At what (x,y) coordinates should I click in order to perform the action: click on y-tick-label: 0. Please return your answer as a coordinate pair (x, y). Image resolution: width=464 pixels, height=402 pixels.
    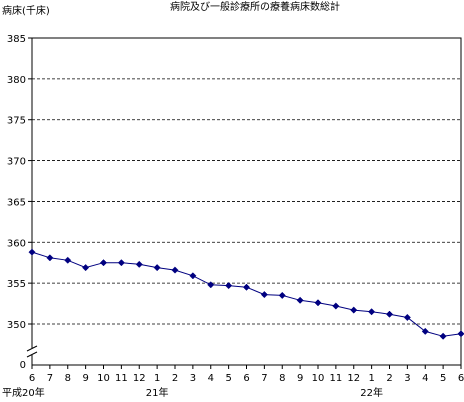
    Looking at the image, I should click on (23, 365).